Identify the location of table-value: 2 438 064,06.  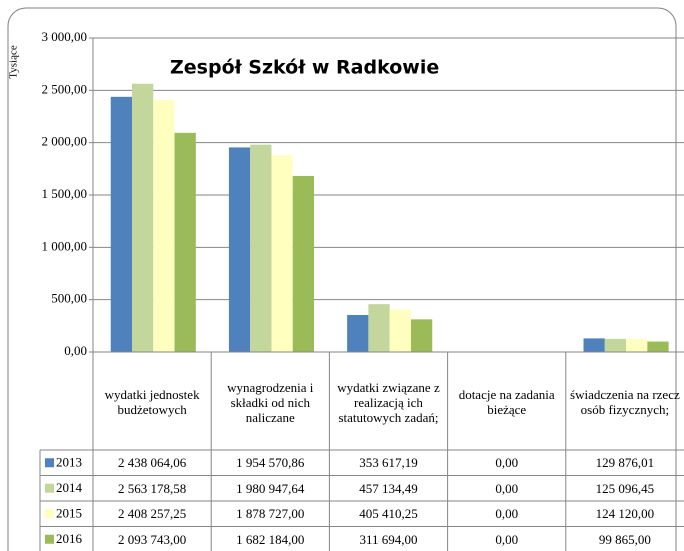
(152, 463).